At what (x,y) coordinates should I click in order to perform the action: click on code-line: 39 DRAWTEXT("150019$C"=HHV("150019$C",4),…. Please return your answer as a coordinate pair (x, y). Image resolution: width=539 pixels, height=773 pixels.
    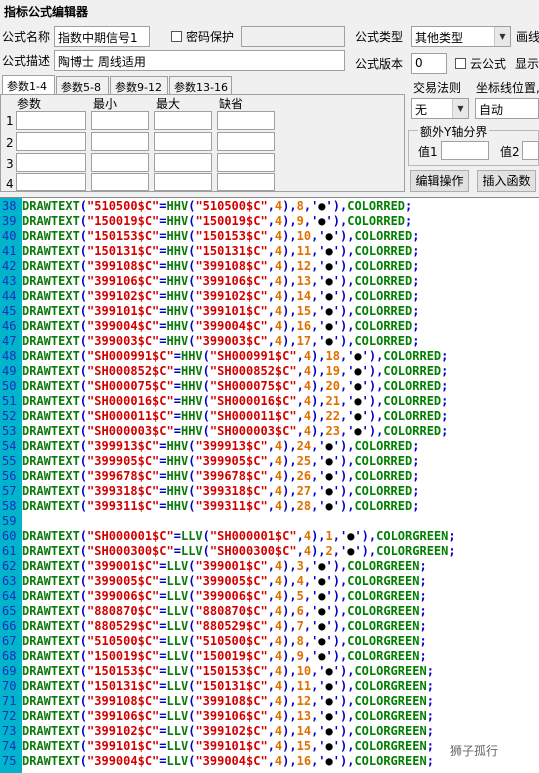
    Looking at the image, I should click on (269, 221).